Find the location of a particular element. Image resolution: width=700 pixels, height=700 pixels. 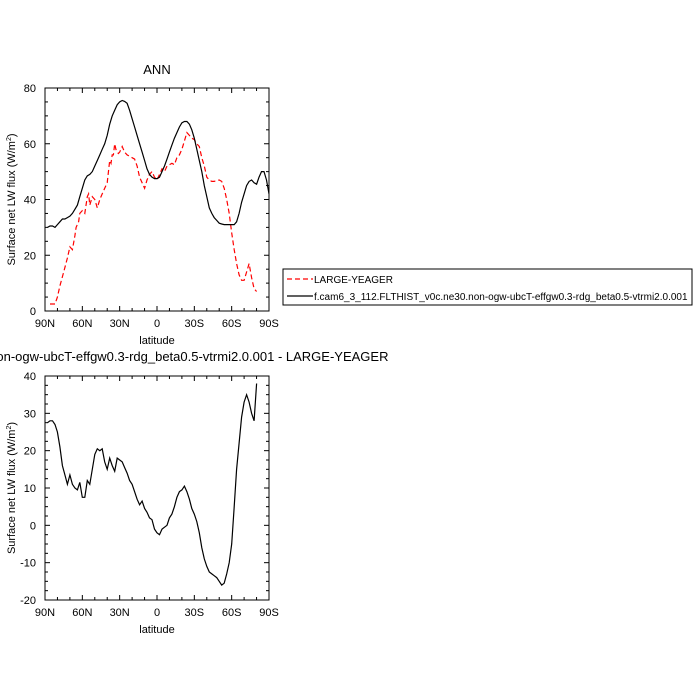

chart-title: ANN is located at coordinates (156, 69).